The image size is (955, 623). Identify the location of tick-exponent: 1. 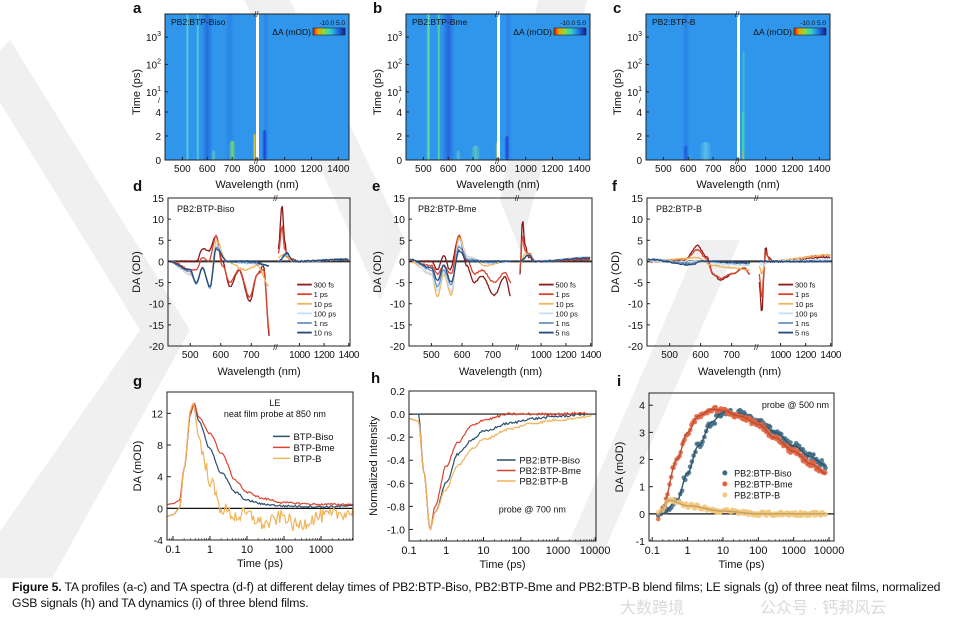
(400, 89).